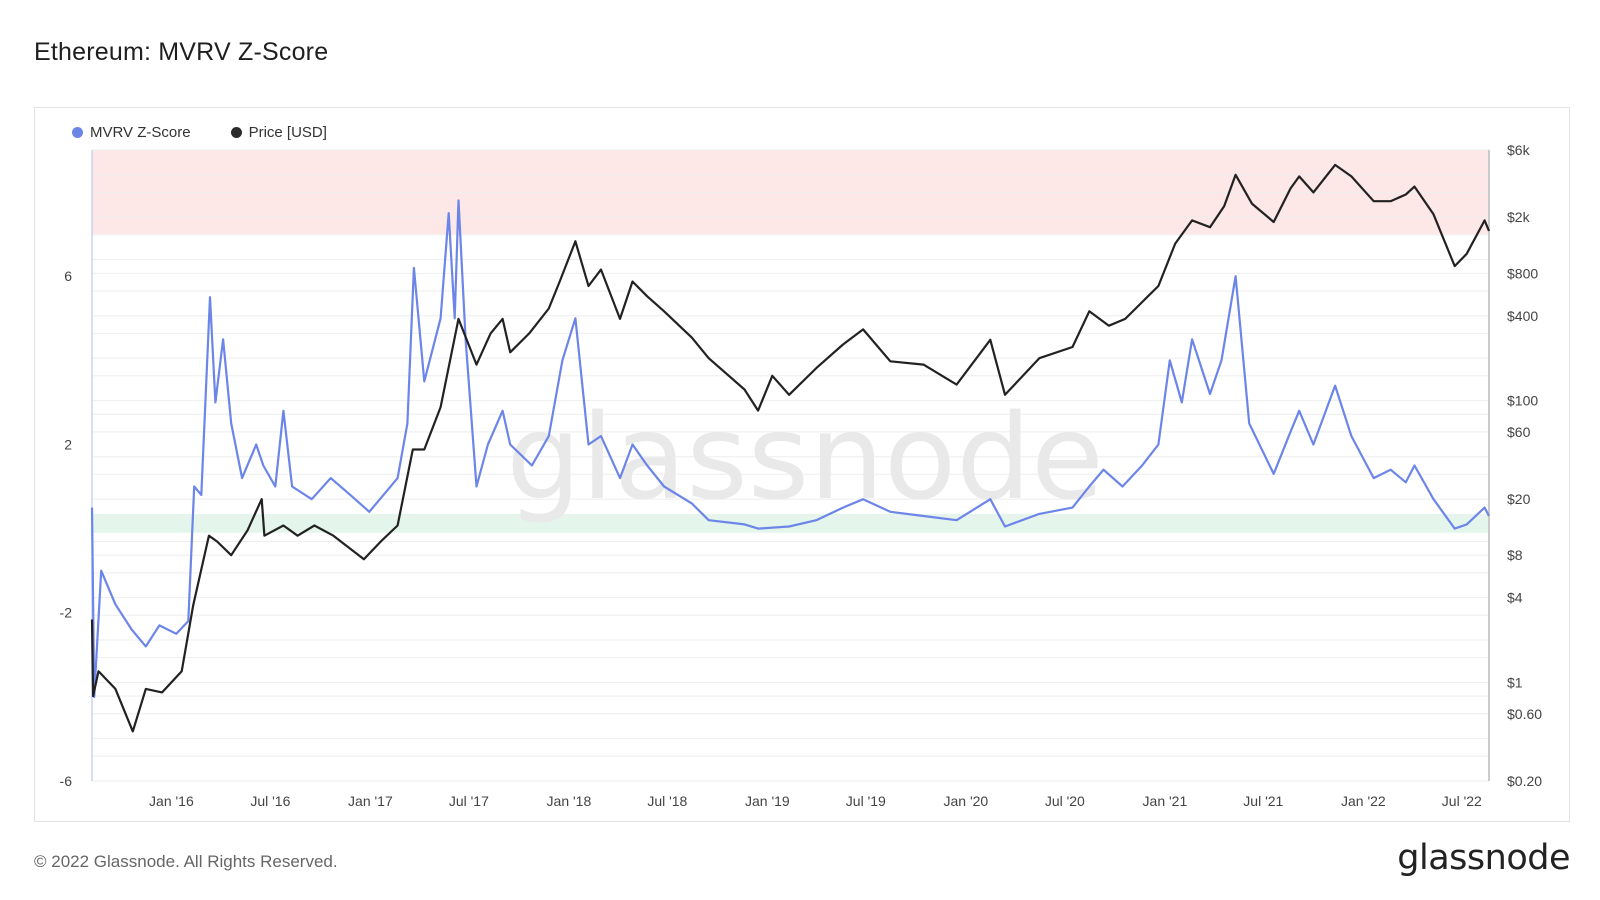 This screenshot has width=1600, height=900. I want to click on legend-dot-price, so click(236, 132).